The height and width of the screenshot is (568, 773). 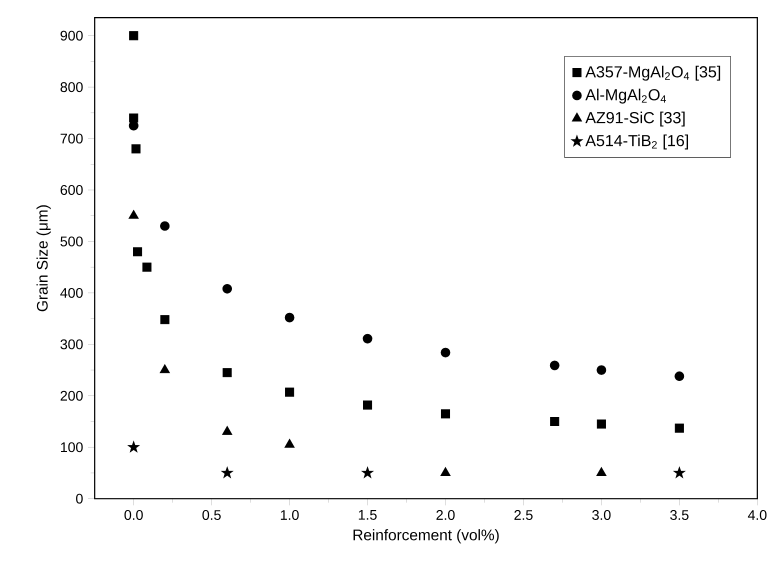 What do you see at coordinates (523, 515) in the screenshot?
I see `x-tick-label: 2.5` at bounding box center [523, 515].